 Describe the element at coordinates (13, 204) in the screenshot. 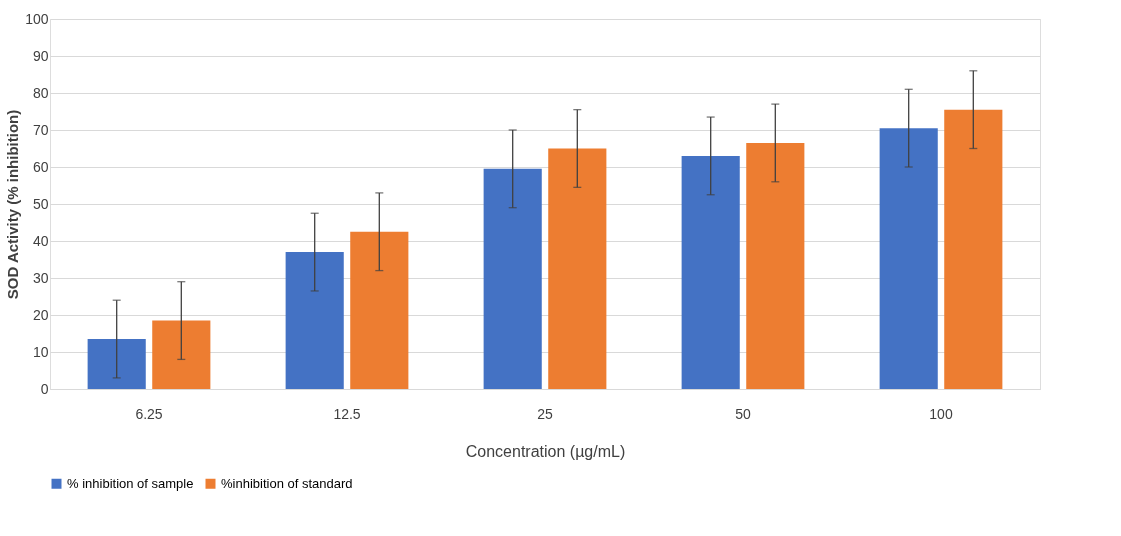

I see `y-axis-title: SOD Activity (% inhibition)` at that location.